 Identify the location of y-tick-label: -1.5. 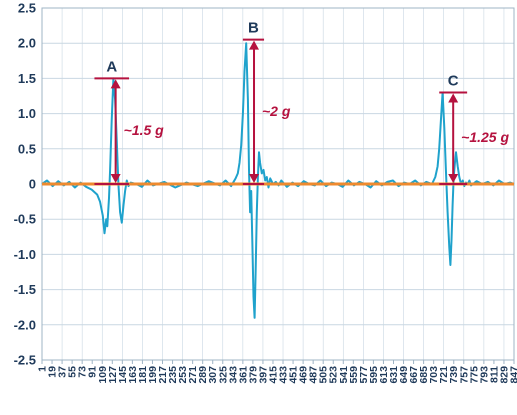
(25, 289).